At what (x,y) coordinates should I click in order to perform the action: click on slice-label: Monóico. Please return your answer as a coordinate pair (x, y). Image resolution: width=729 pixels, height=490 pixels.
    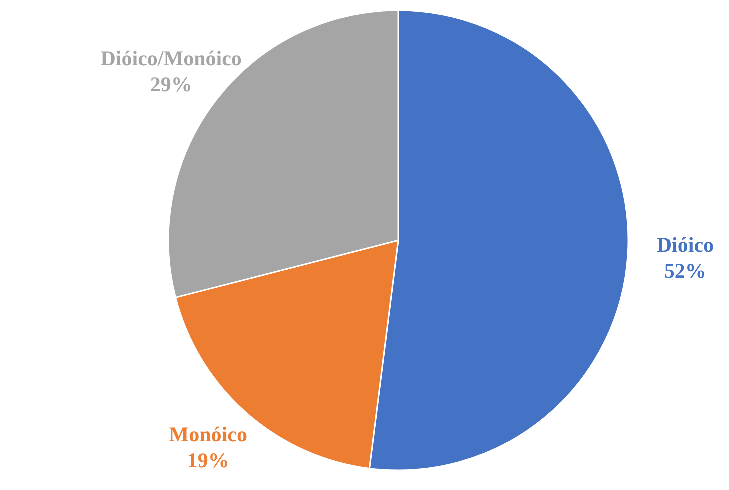
    Looking at the image, I should click on (208, 434).